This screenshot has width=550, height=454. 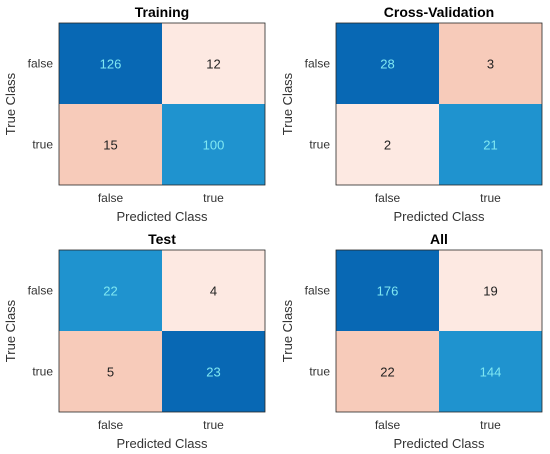 I want to click on panel-title: Training, so click(x=162, y=12).